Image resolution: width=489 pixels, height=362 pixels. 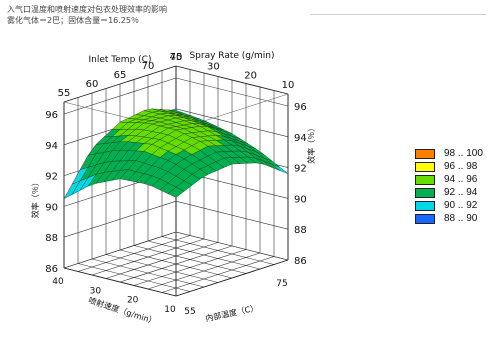 I want to click on floor-left-label: 喷射速度（g/min）, so click(x=122, y=310).